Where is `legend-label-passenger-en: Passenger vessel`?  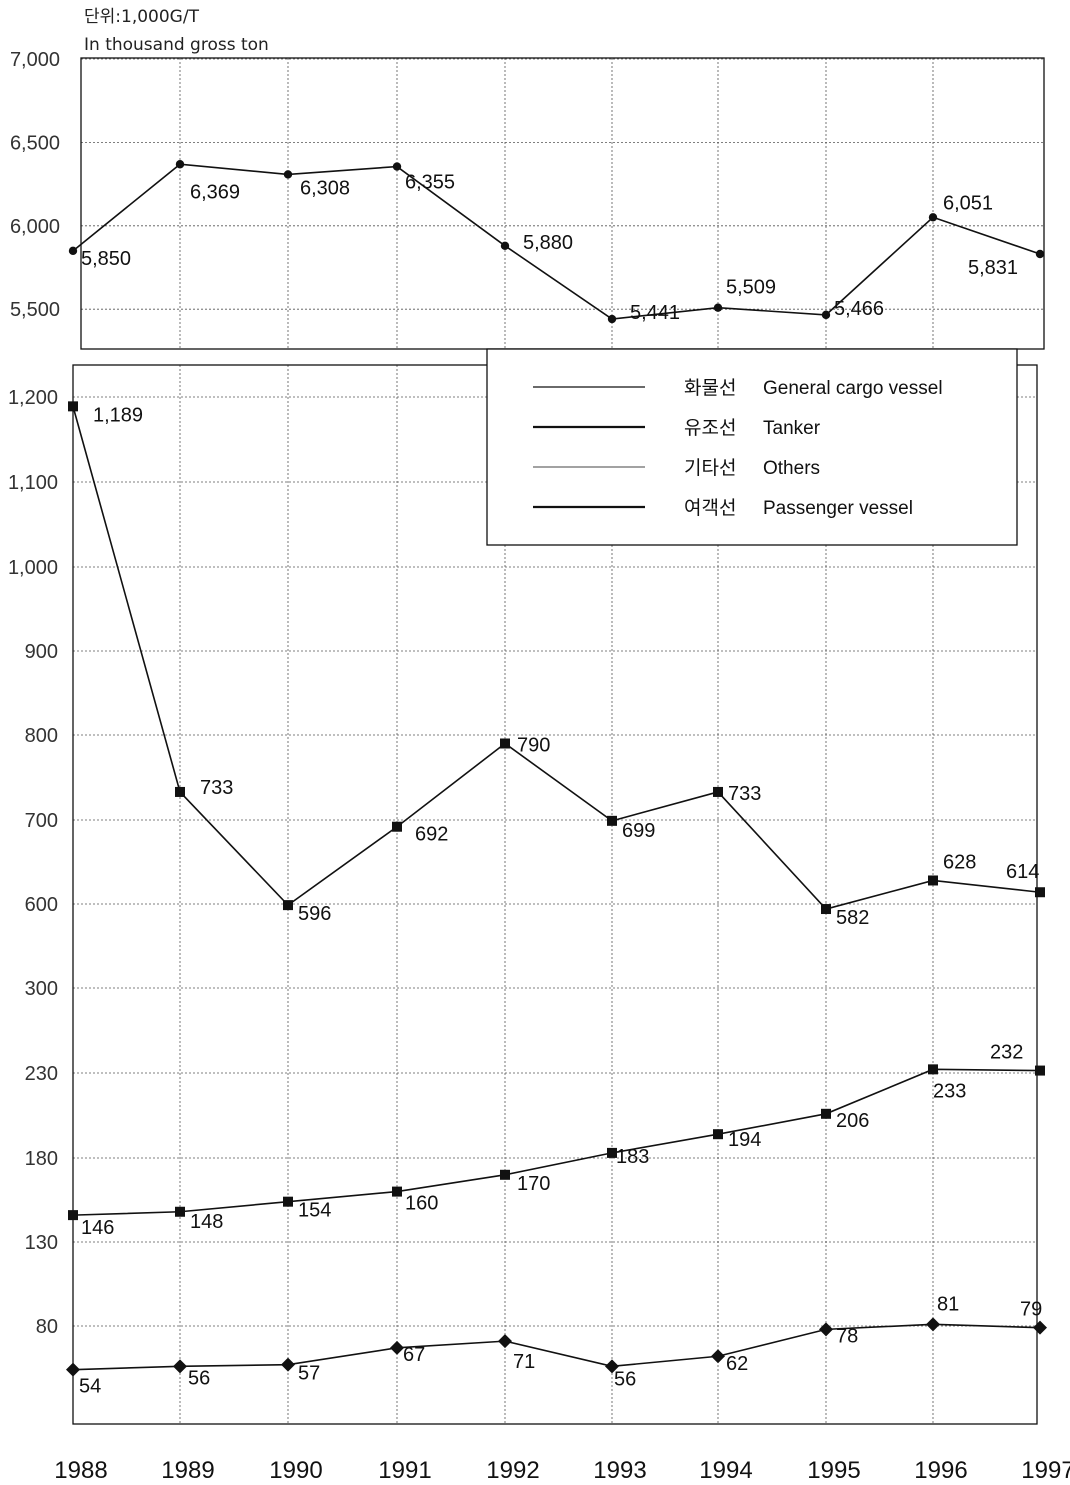
legend-label-passenger-en: Passenger vessel is located at coordinates (838, 508).